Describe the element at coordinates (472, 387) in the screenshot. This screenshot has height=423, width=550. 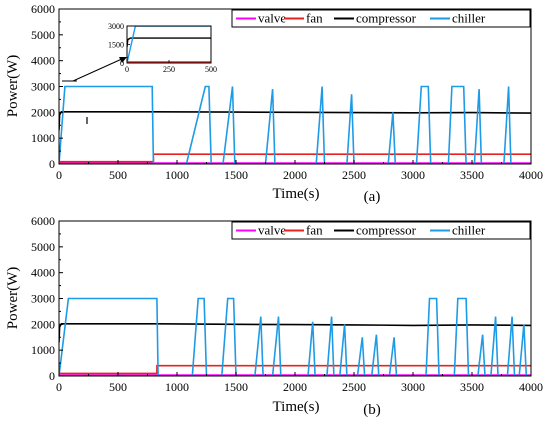
I see `panel-b-xtick-label: 3500` at that location.